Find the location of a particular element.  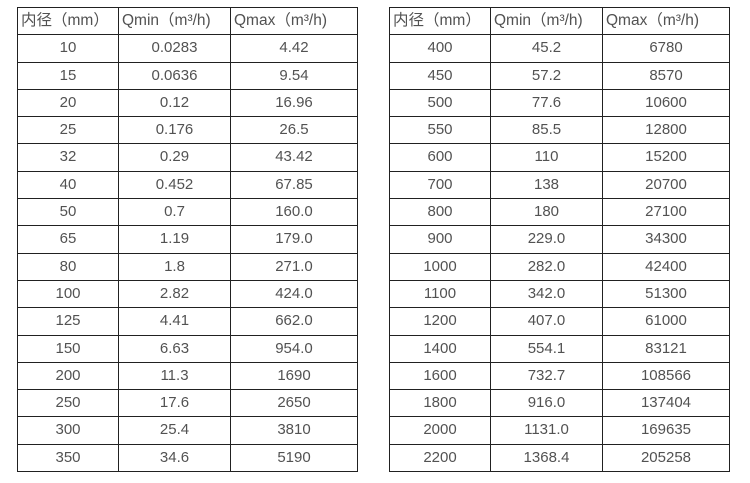

table-cell: 8570 is located at coordinates (666, 75).